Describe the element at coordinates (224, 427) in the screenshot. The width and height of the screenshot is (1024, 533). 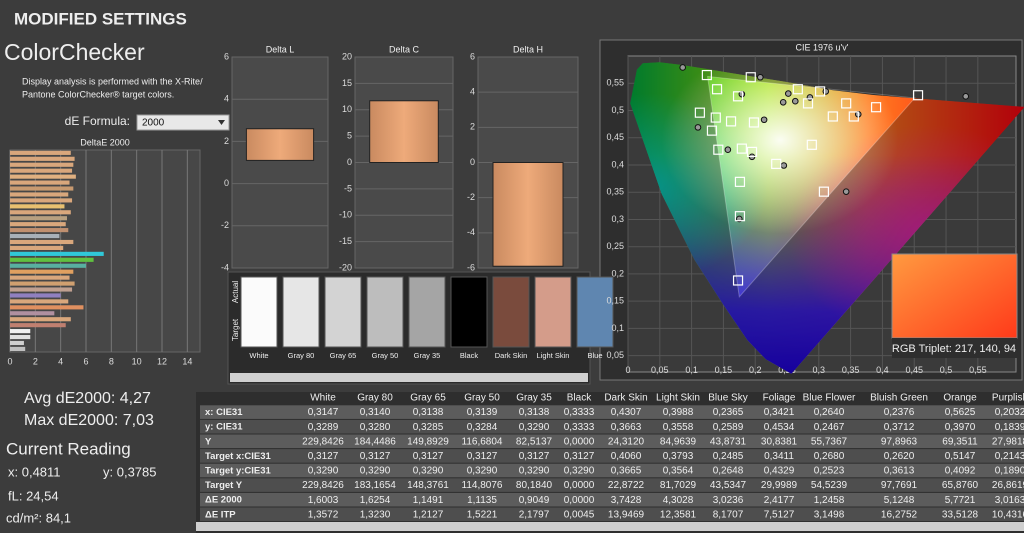
I see `row-label: y: CIE31` at that location.